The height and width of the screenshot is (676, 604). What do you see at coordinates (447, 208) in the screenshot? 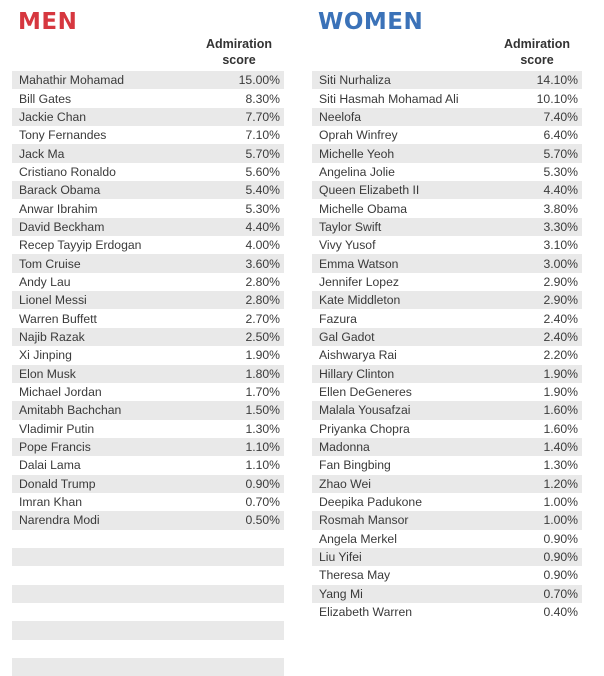
I see `women-table-row: Michelle Obama 3.80%` at bounding box center [447, 208].